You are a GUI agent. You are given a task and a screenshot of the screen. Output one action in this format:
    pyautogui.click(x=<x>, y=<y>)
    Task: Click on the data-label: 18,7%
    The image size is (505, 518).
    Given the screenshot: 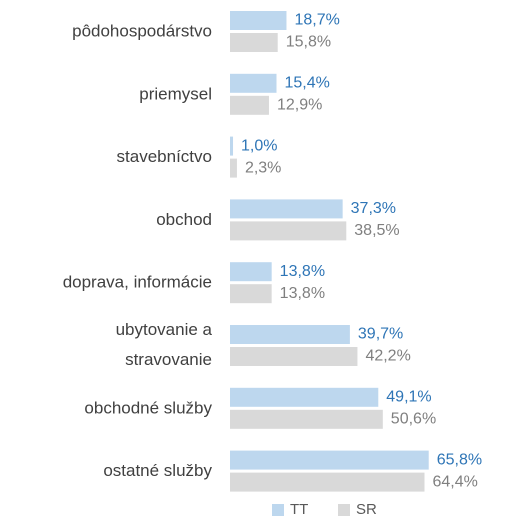 What is the action you would take?
    pyautogui.click(x=316, y=20)
    